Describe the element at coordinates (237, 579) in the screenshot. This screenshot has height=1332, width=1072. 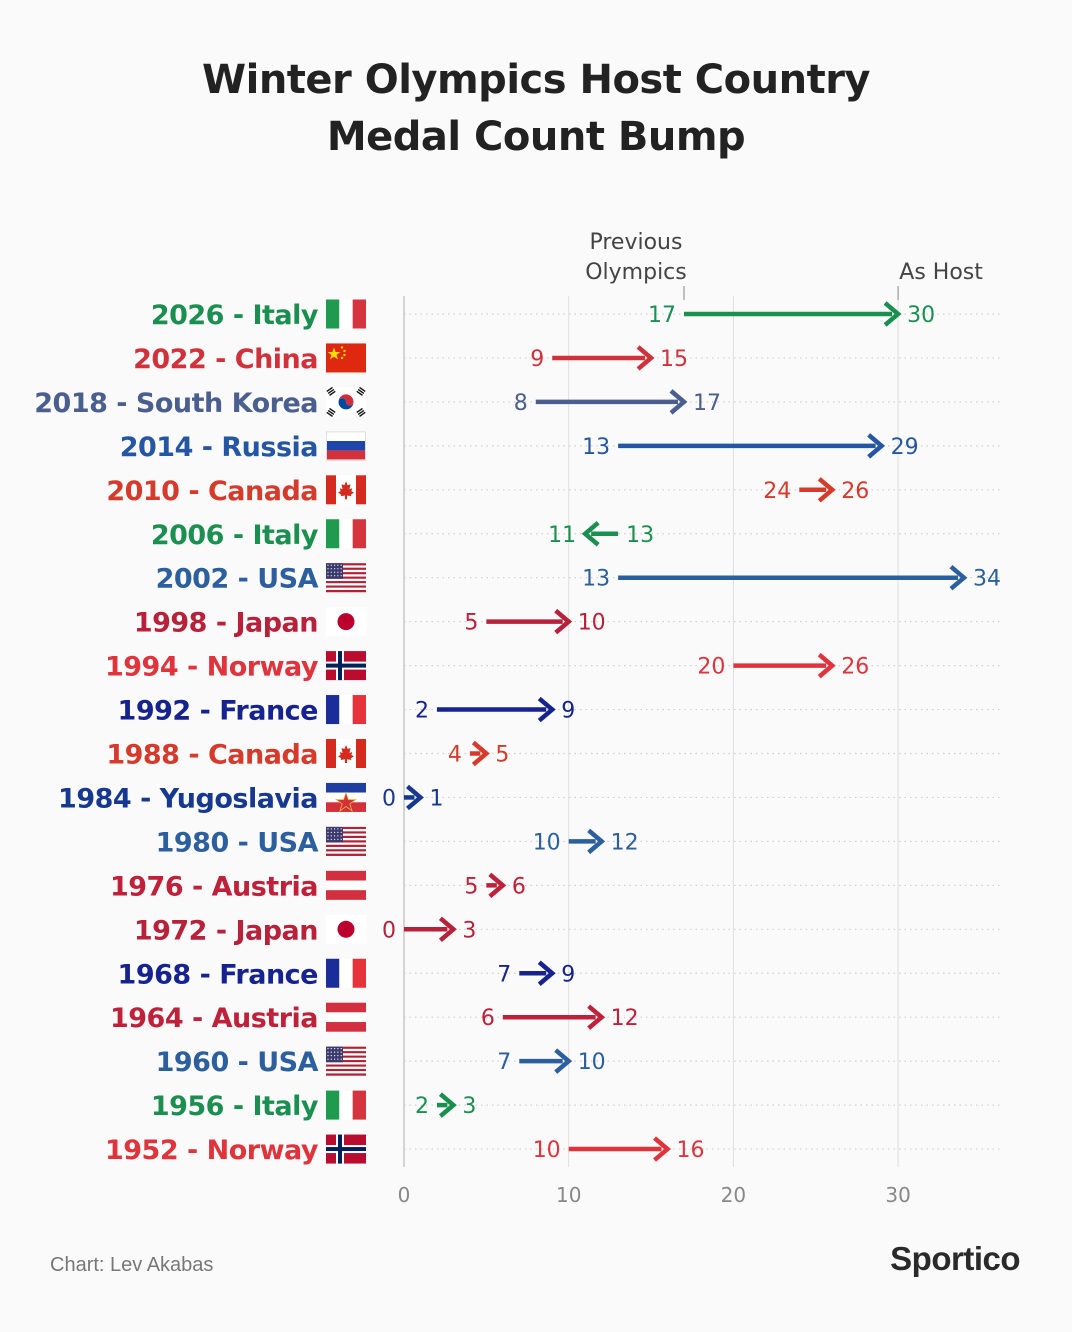
I see `row-label: 2002 - USA` at that location.